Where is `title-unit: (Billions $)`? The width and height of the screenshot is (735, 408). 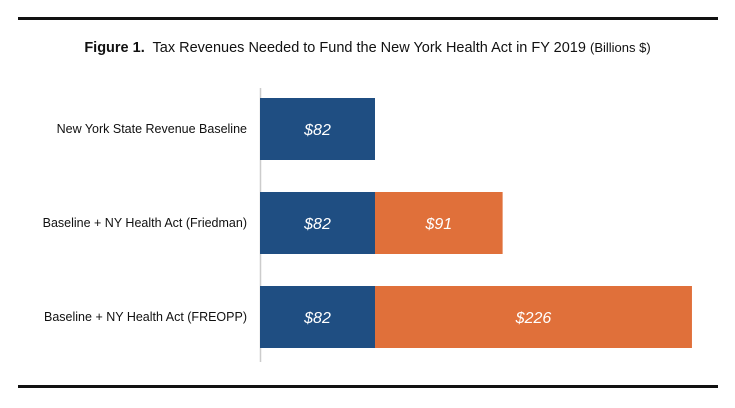
title-unit: (Billions $) is located at coordinates (620, 47).